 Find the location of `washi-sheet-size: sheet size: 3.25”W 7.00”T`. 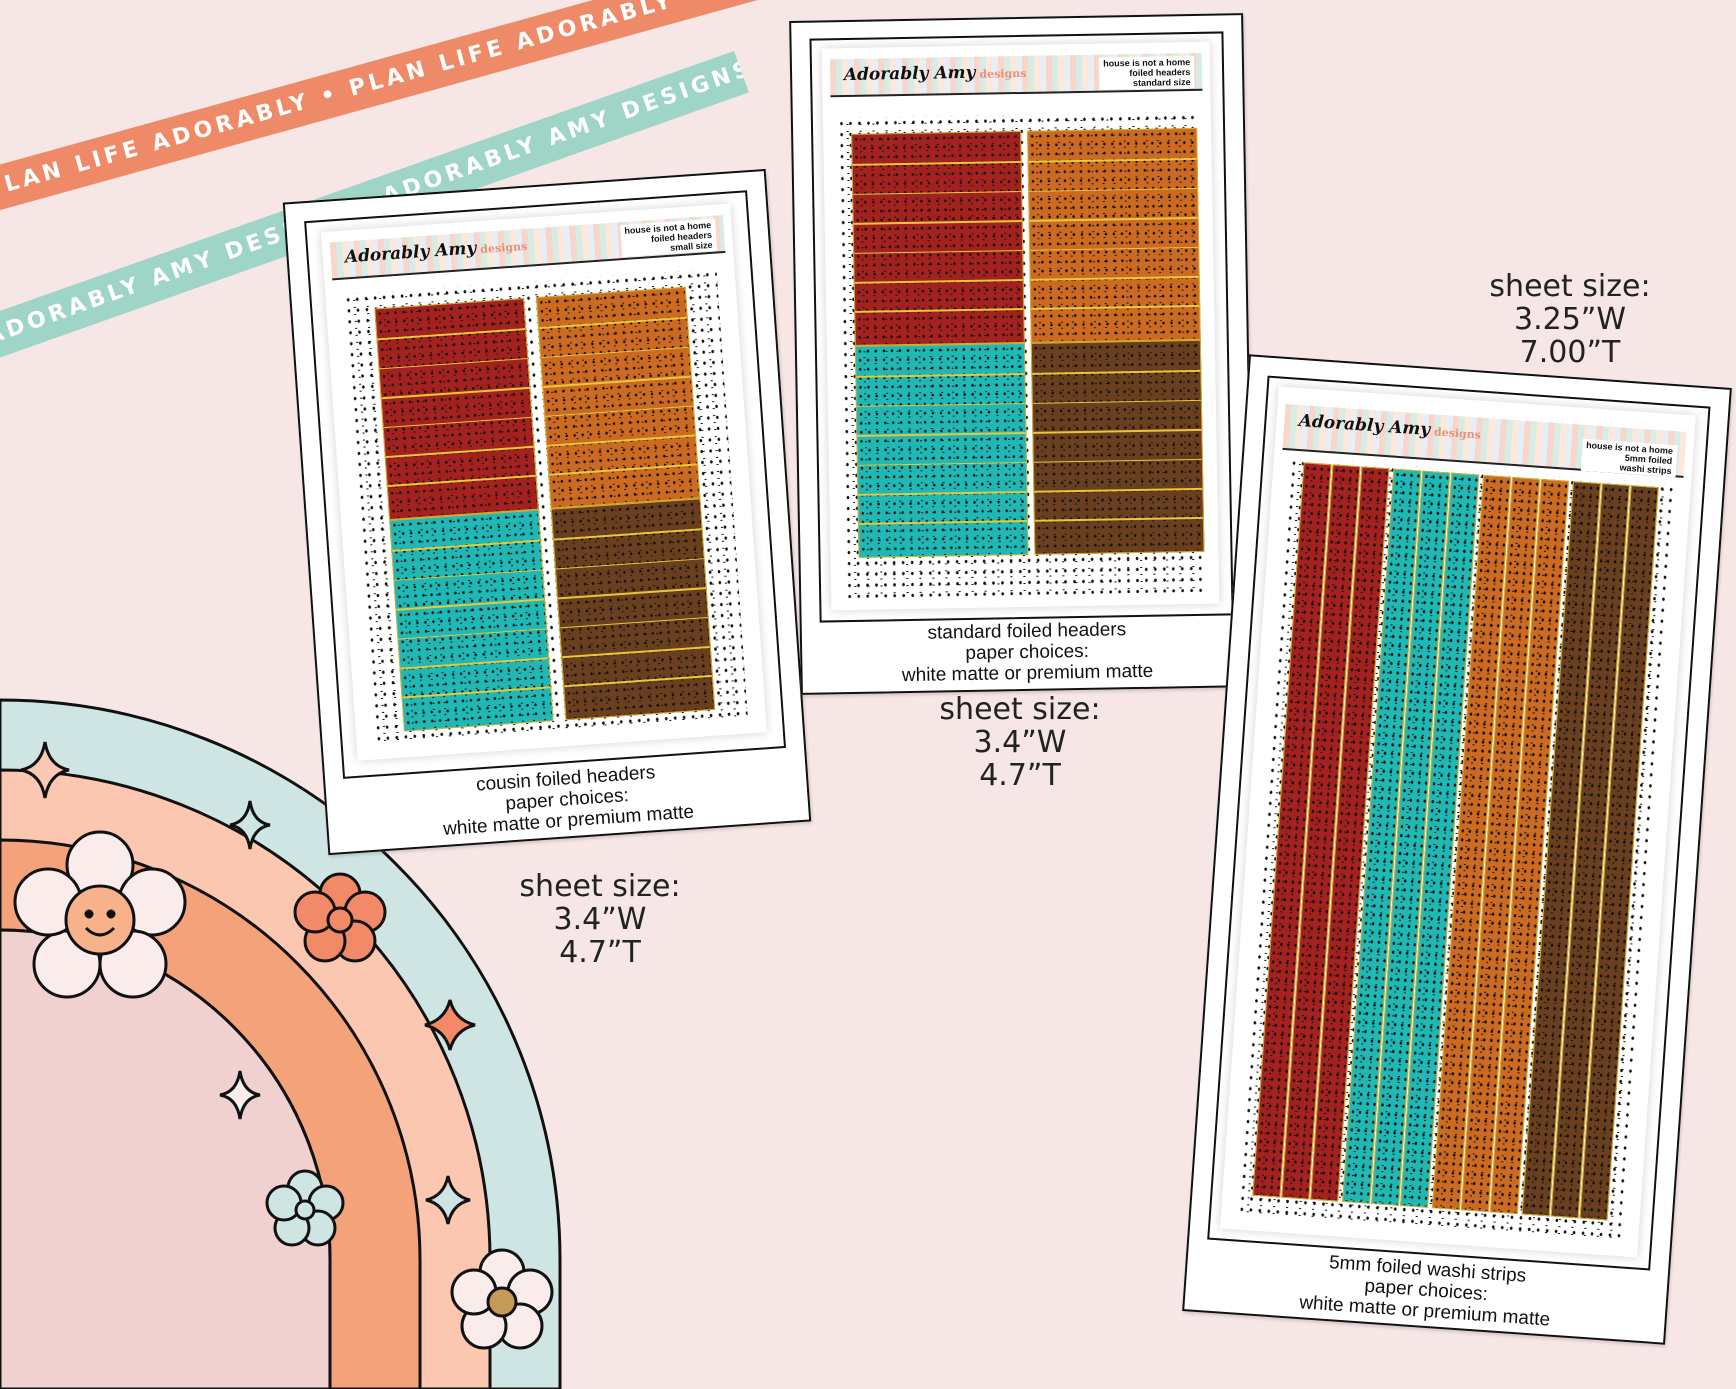

washi-sheet-size: sheet size: 3.25”W 7.00”T is located at coordinates (1570, 319).